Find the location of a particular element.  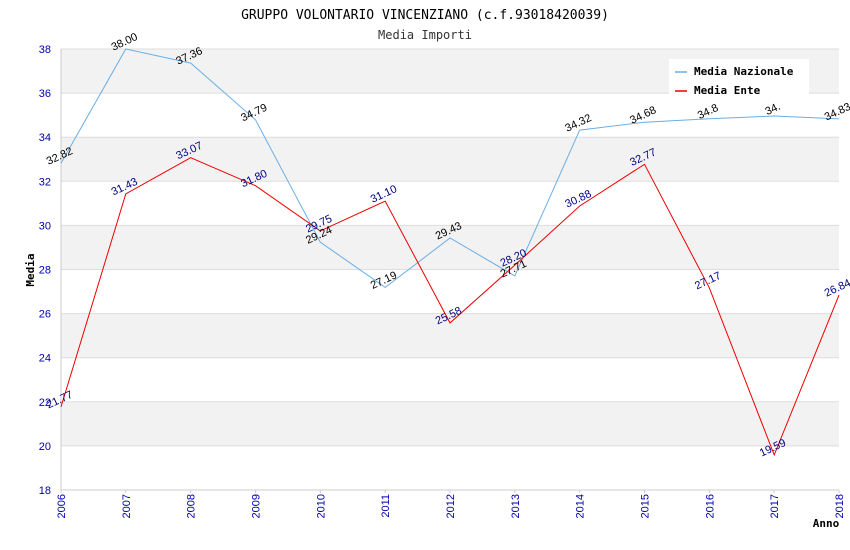

x-axis-label: Anno is located at coordinates (826, 523).